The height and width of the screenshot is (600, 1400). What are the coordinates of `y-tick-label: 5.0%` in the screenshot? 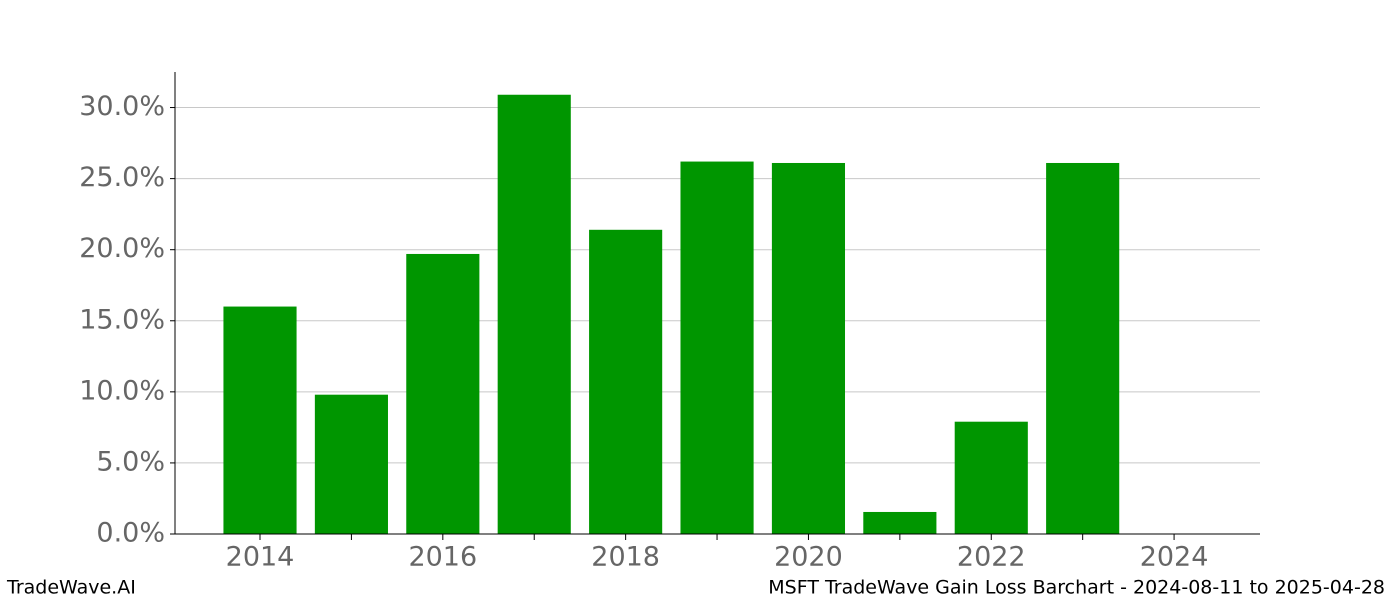 It's located at (130, 461).